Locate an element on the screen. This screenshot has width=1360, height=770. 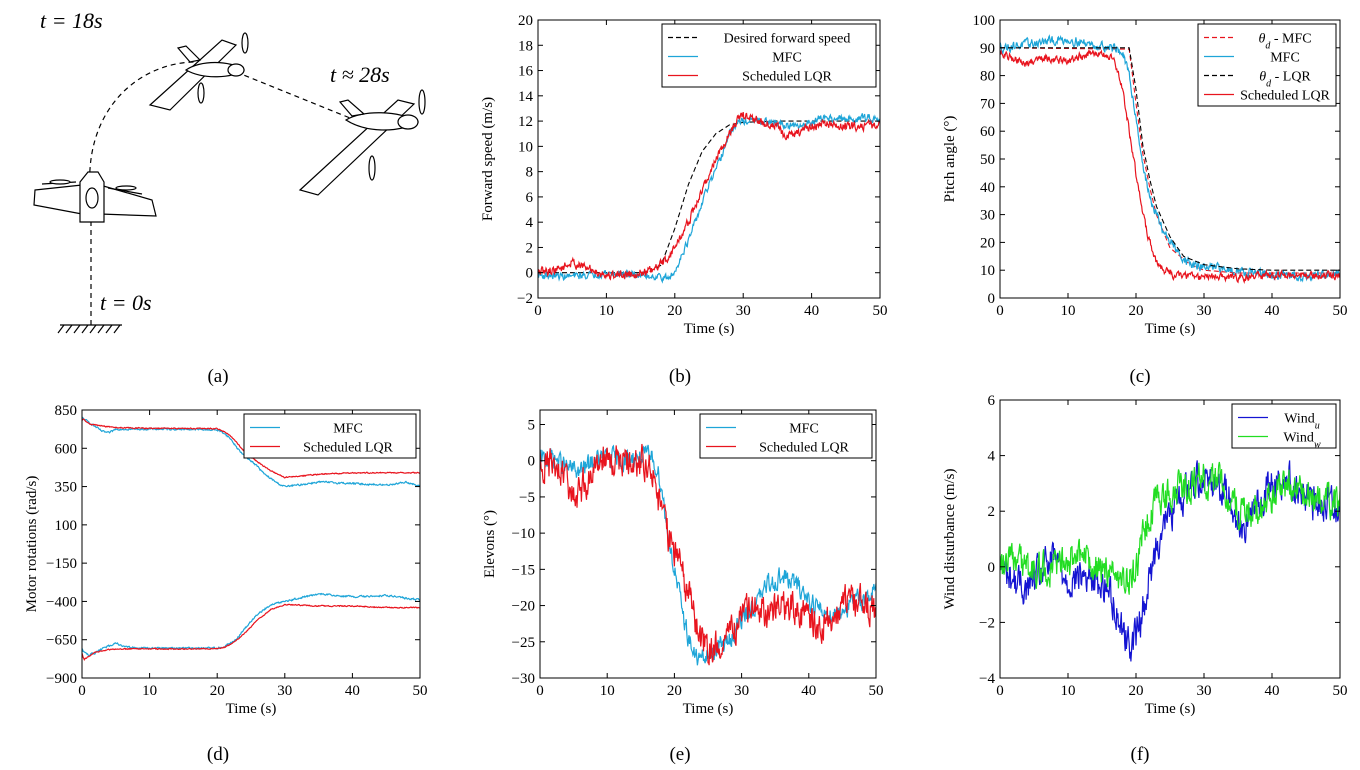
y-tick-label: −2 is located at coordinates (987, 623).